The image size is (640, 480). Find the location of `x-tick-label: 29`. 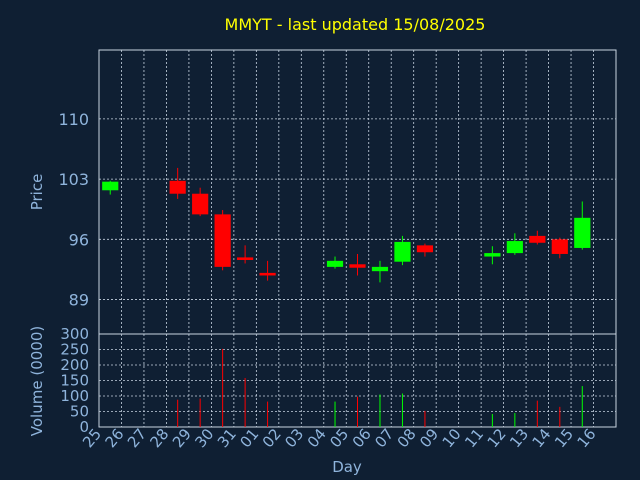

x-tick-label: 29 is located at coordinates (182, 438).